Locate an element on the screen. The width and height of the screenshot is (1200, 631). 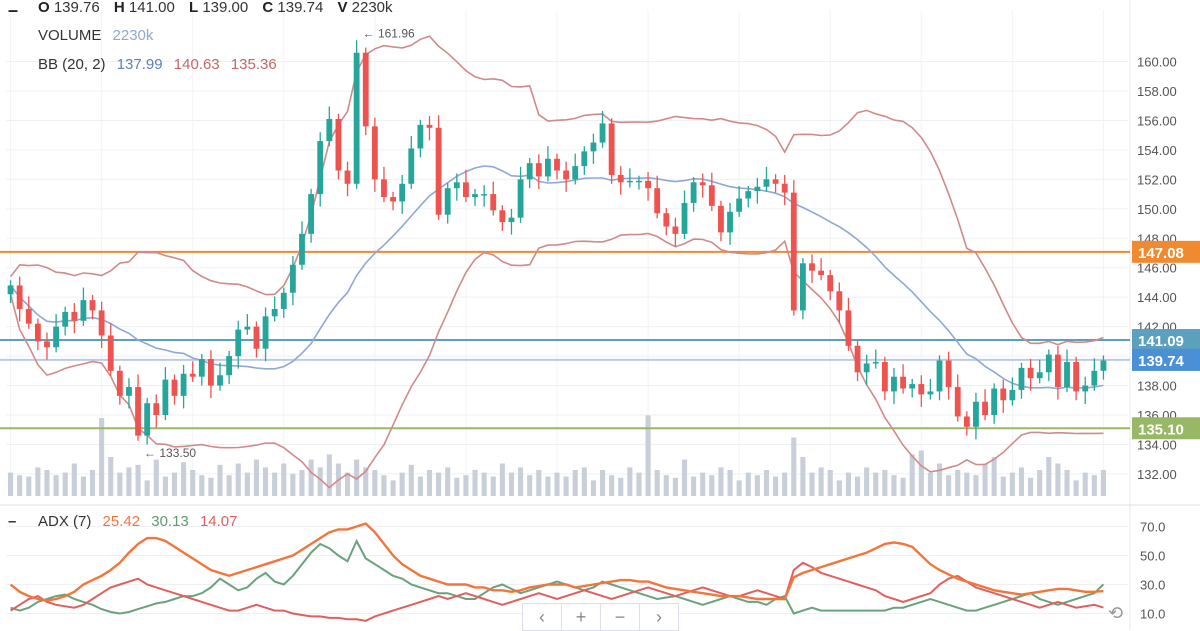
undo-icon: ⟲ is located at coordinates (1116, 613).